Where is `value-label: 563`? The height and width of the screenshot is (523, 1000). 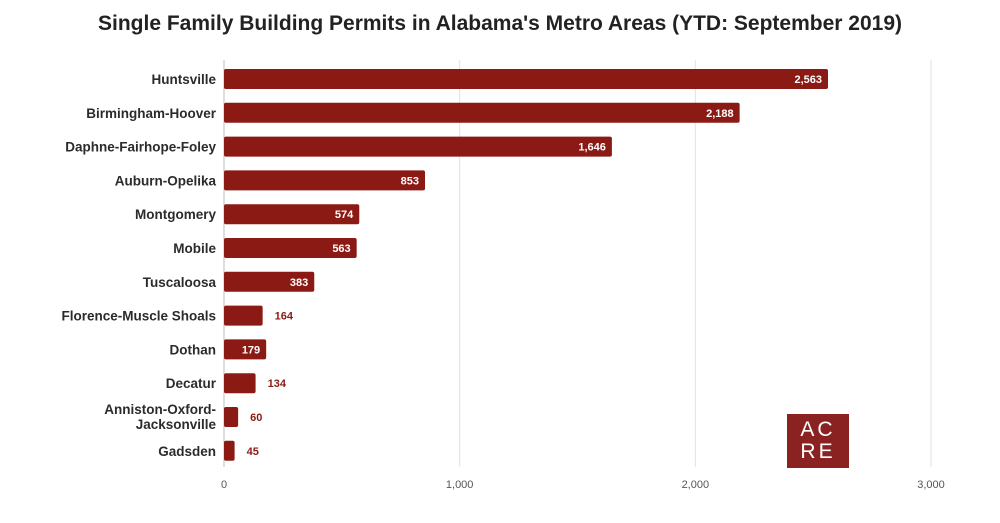 value-label: 563 is located at coordinates (341, 249).